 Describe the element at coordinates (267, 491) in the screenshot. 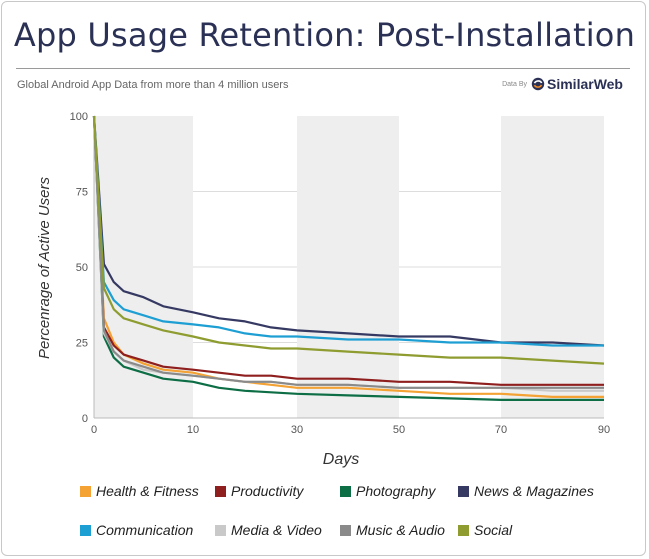

I see `legend-label: Productivity` at that location.